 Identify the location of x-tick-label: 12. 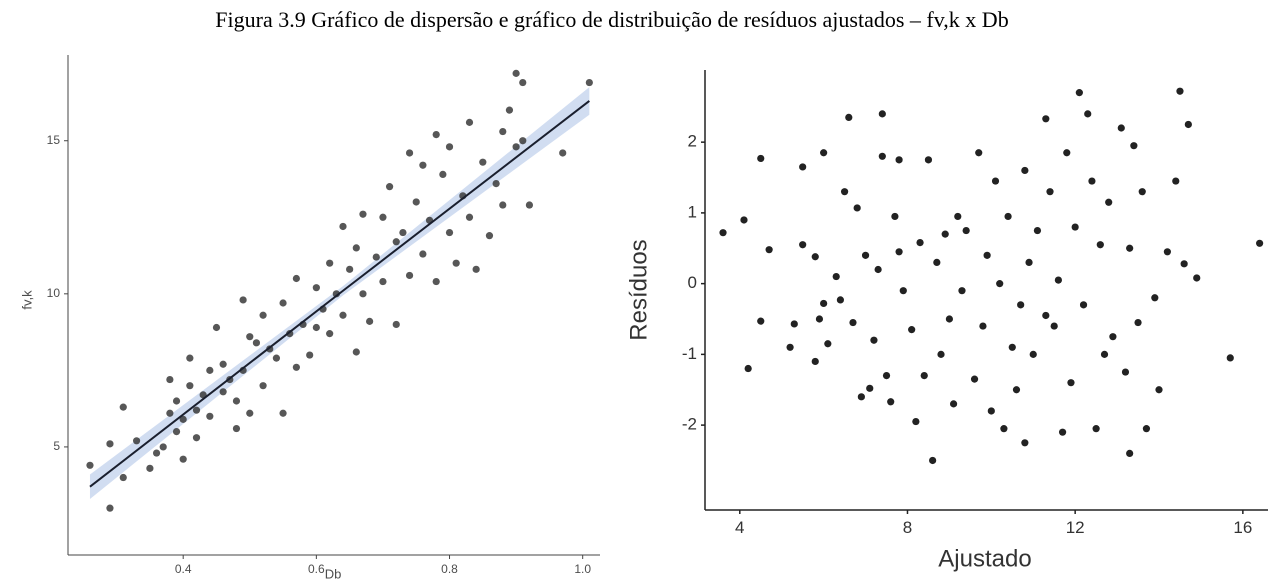
(1075, 527).